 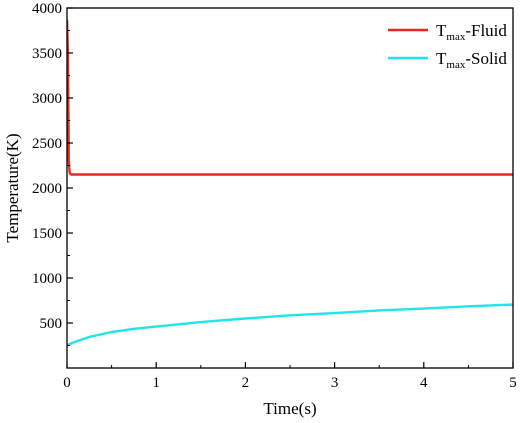 What do you see at coordinates (47, 189) in the screenshot?
I see `y-tick-label: 2000` at bounding box center [47, 189].